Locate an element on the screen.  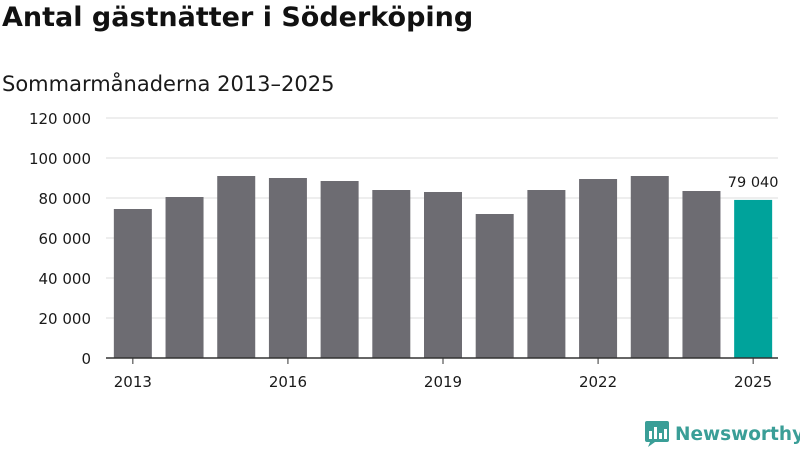
data-labels: 79 040 is located at coordinates (753, 183).